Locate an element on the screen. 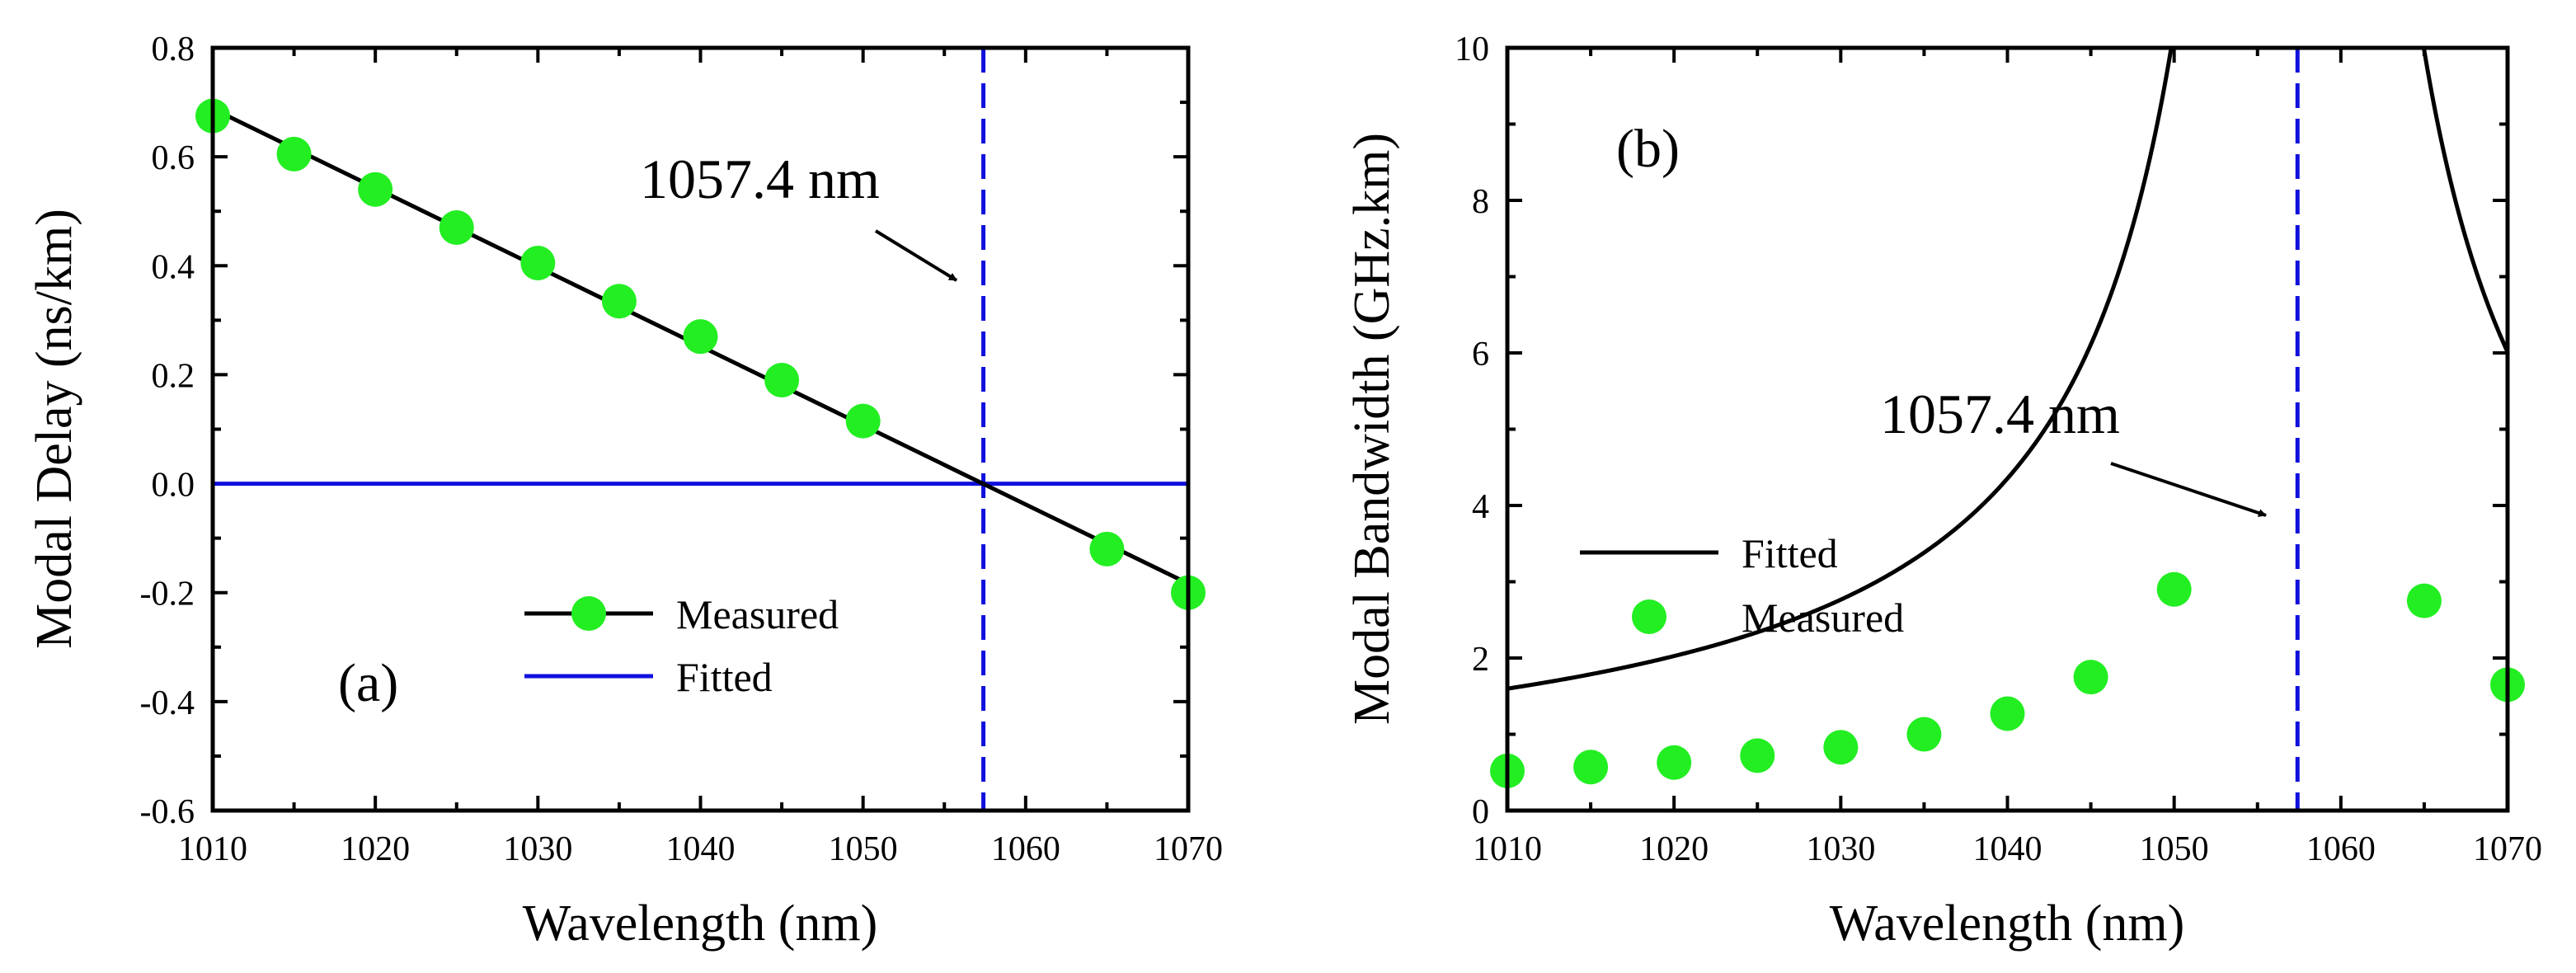 The height and width of the screenshot is (973, 2576). a-x-tick-label: 1040 is located at coordinates (701, 849).